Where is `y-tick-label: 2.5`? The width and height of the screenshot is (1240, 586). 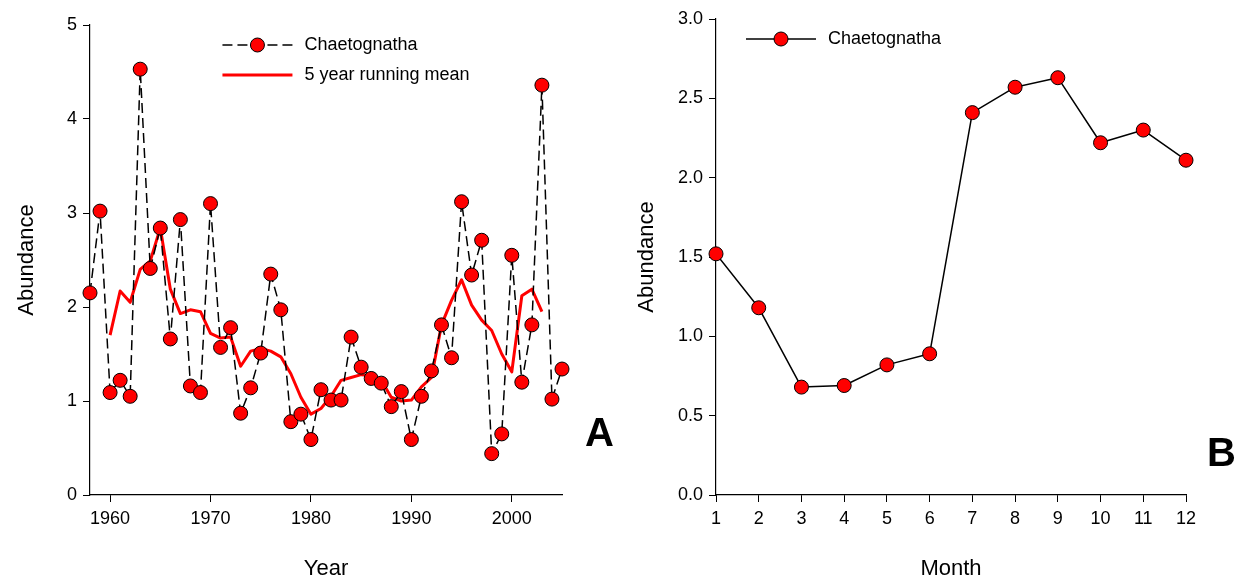
y-tick-label: 2.5 is located at coordinates (690, 97).